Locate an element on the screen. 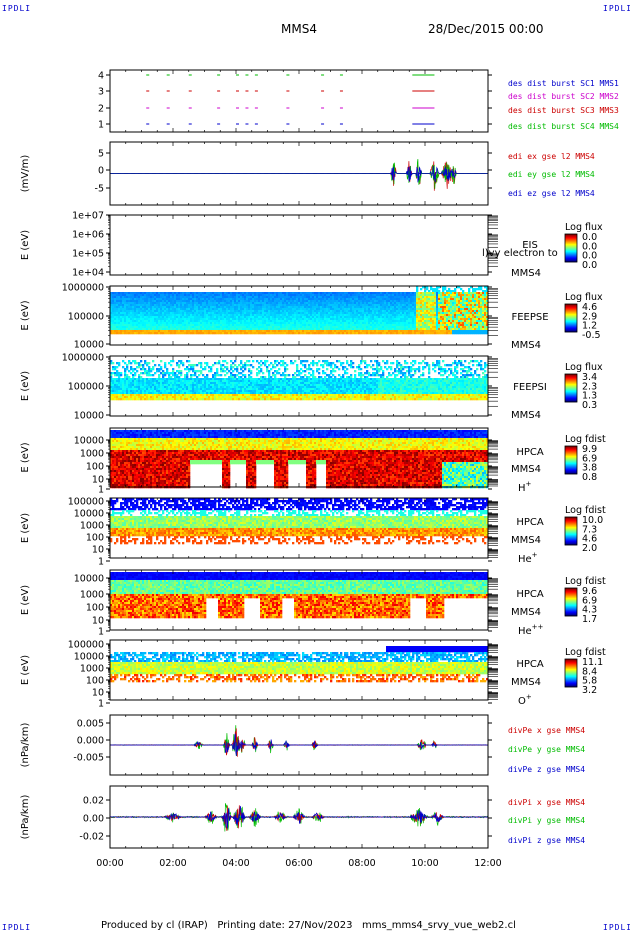  plot-title: MMS4 is located at coordinates (299, 29).